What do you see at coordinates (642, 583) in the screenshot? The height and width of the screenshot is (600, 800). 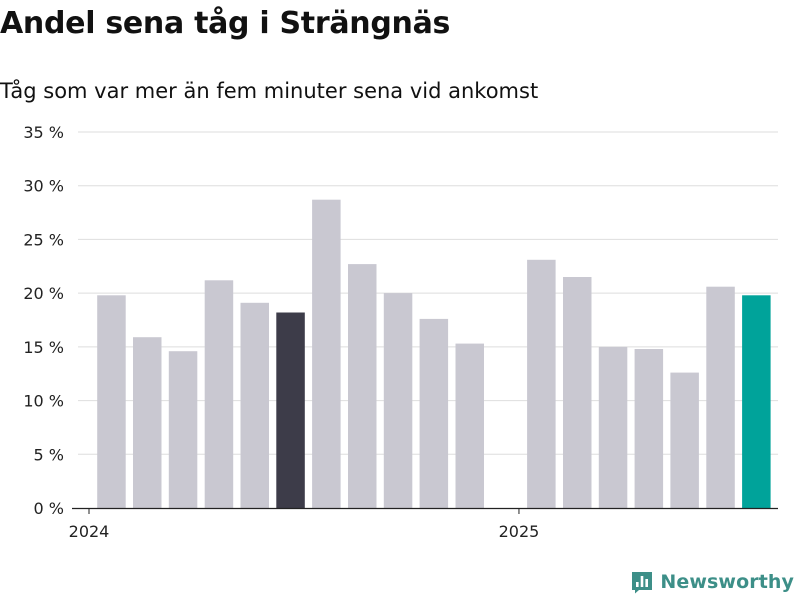 I see `newsworthy-logo-icon` at bounding box center [642, 583].